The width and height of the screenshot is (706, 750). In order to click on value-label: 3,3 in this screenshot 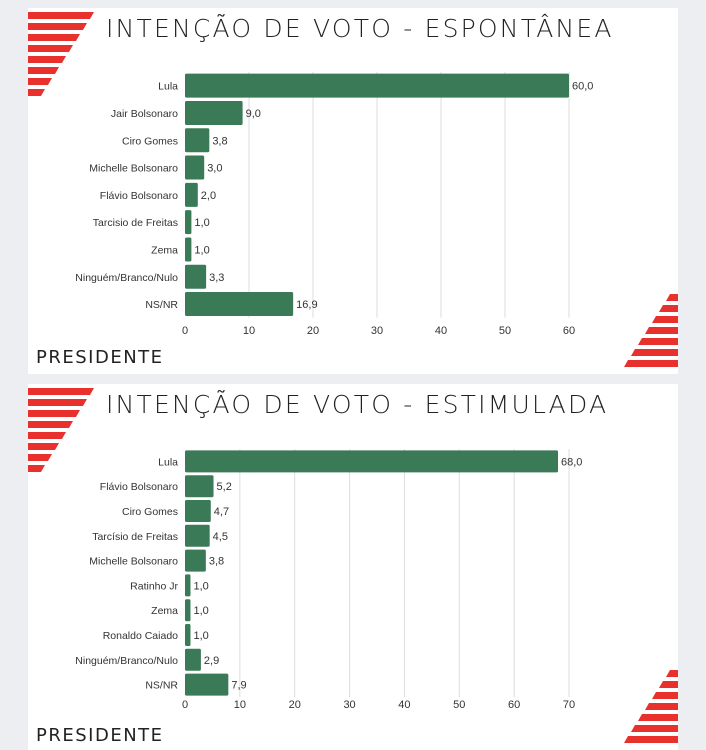, I will do `click(216, 278)`.